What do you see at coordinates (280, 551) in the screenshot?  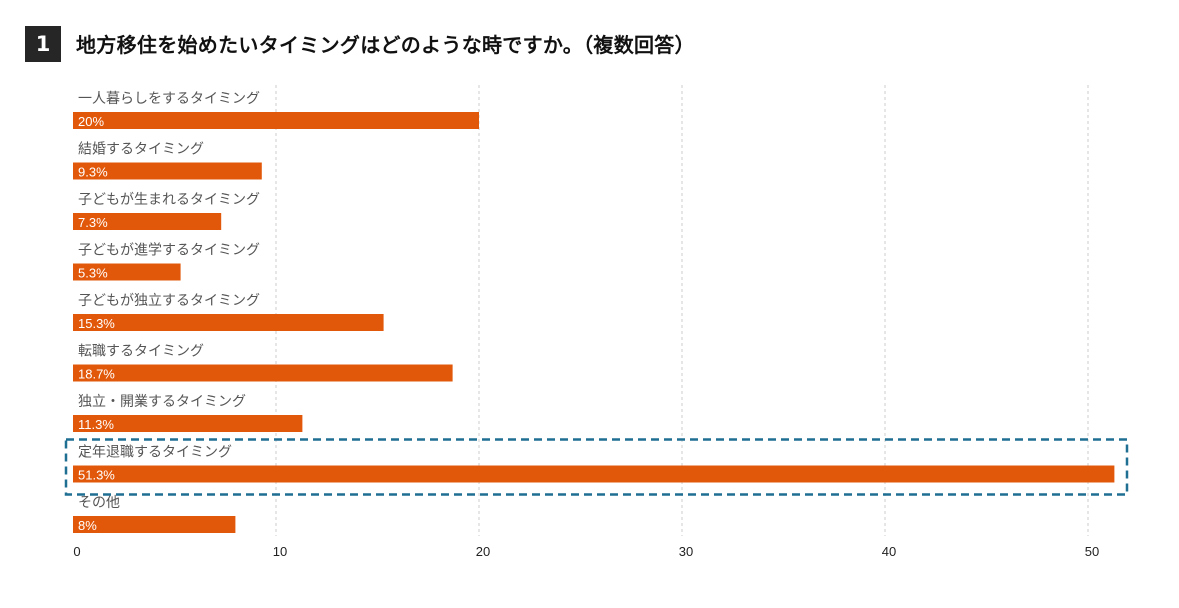 I see `x-tick-label: 10` at bounding box center [280, 551].